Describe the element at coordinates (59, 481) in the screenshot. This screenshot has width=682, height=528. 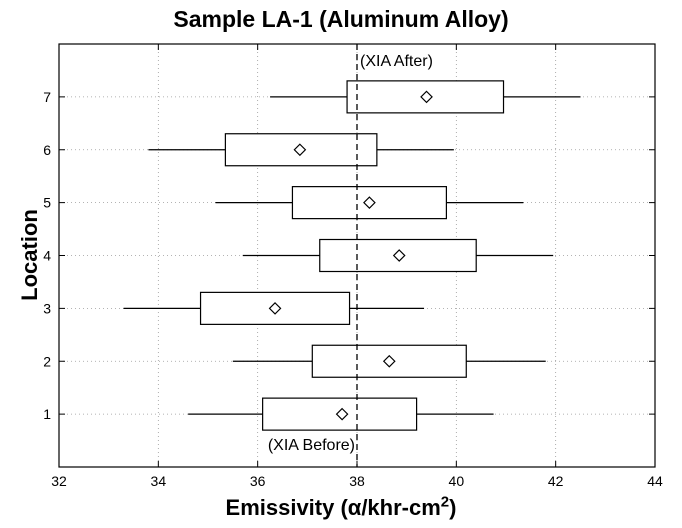
I see `x-tick-label: 32` at that location.